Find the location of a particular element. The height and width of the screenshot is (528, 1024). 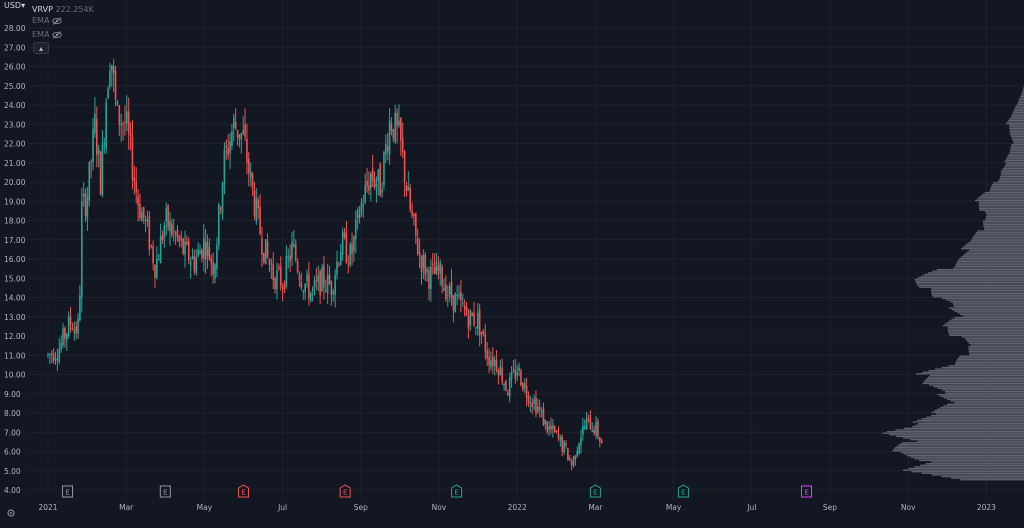

ema-legend-2: EMA is located at coordinates (47, 34).